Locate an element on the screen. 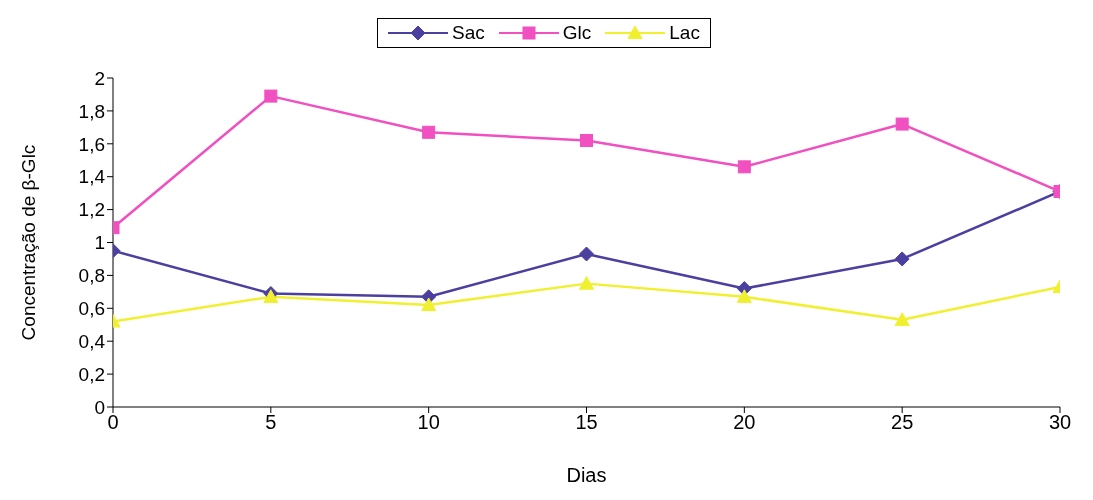 The height and width of the screenshot is (500, 1093). y-axis-title: Concentração de β-Glc is located at coordinates (28, 242).